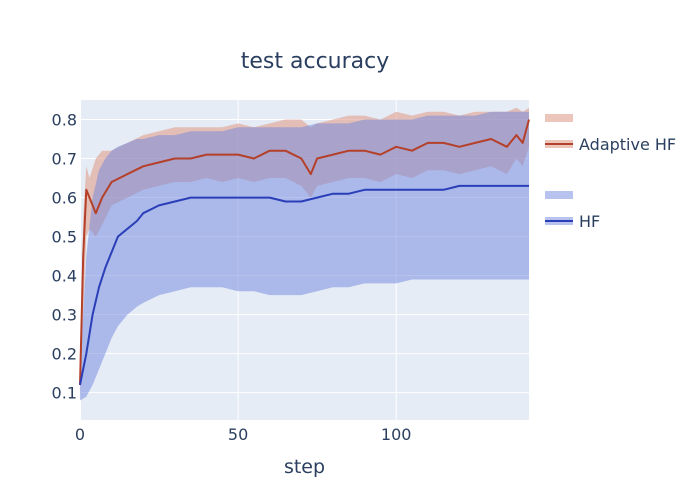 This screenshot has width=700, height=500. I want to click on x-tick-label: 0, so click(80, 434).